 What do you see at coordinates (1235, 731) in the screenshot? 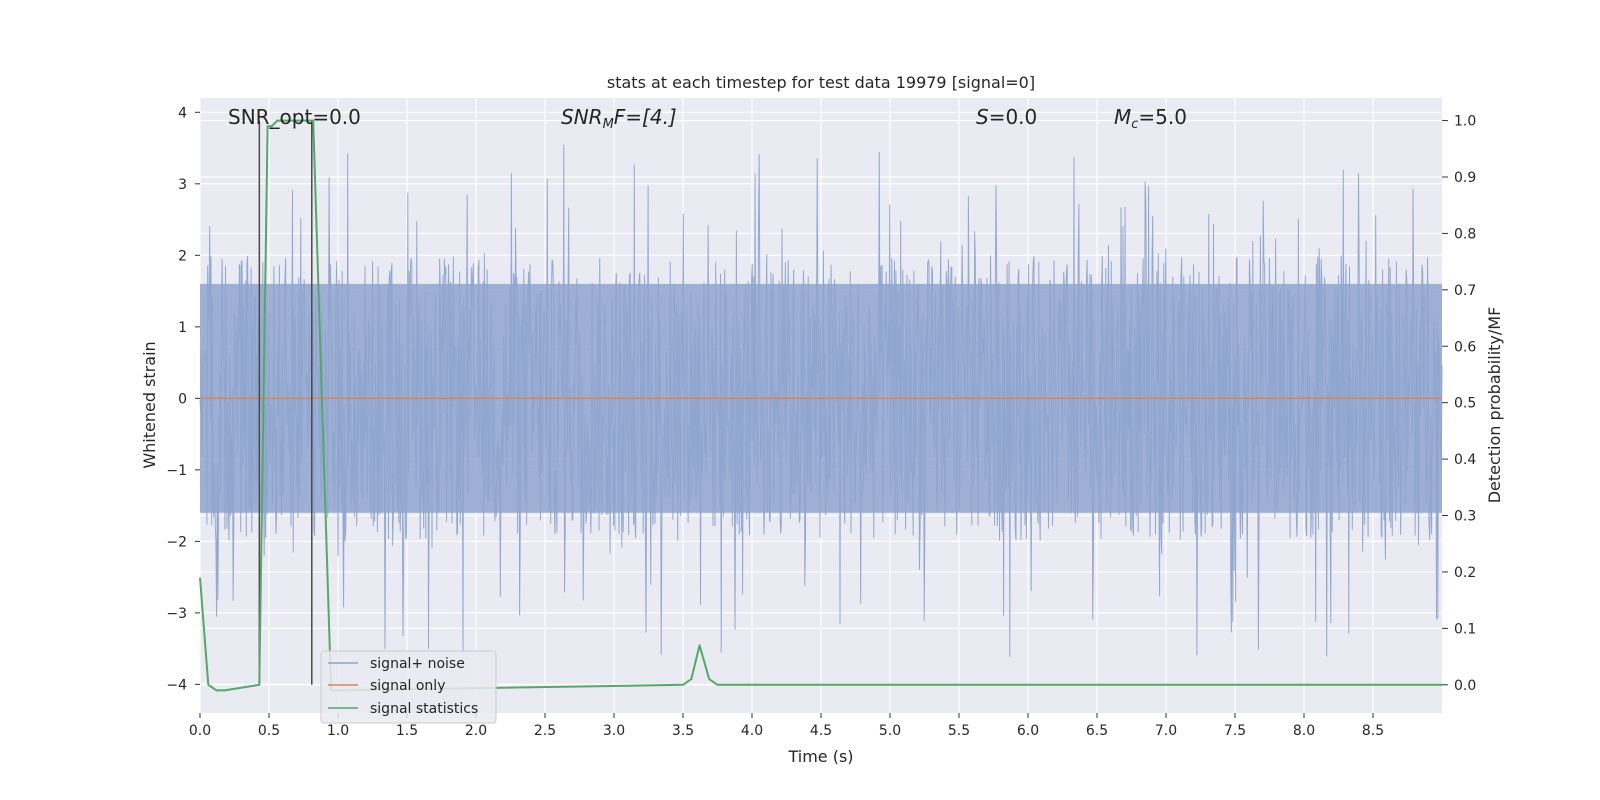
I see `x-tick-label: 7.5` at bounding box center [1235, 731].